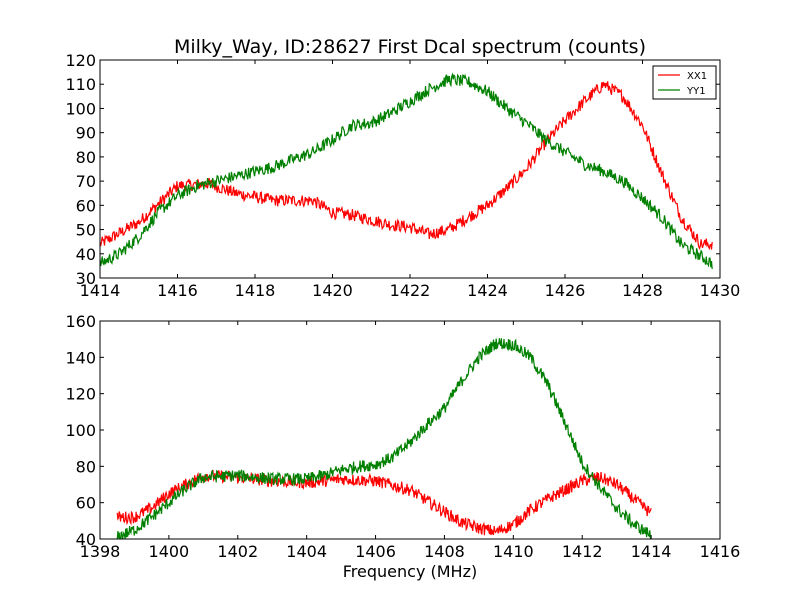 This screenshot has height=600, width=800. I want to click on x-tick-label: 1410, so click(513, 551).